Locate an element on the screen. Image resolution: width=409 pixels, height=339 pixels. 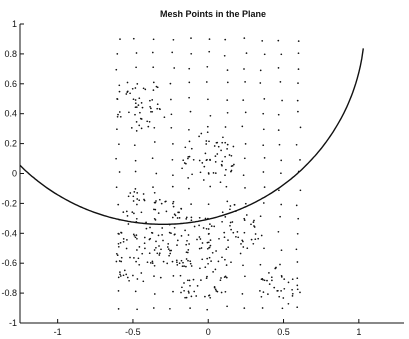
y-tick-label: 1 is located at coordinates (14, 24).